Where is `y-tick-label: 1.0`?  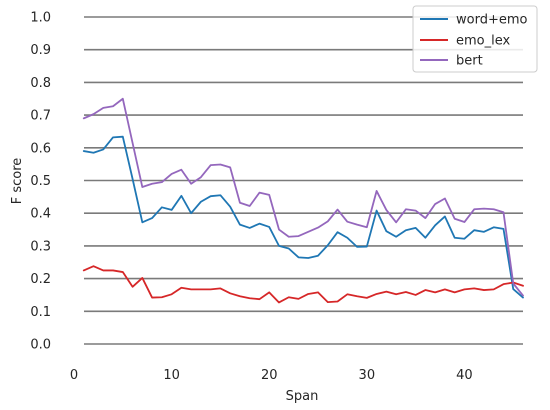 y-tick-label: 1.0 is located at coordinates (40, 18).